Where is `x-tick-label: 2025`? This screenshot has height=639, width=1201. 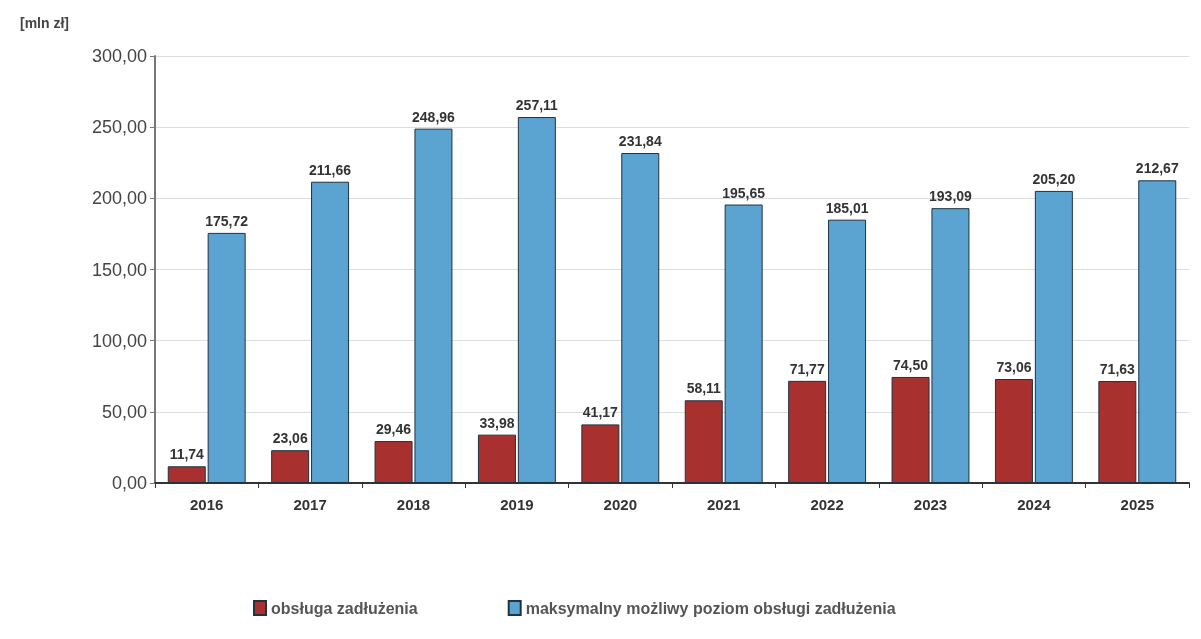 x-tick-label: 2025 is located at coordinates (1137, 504).